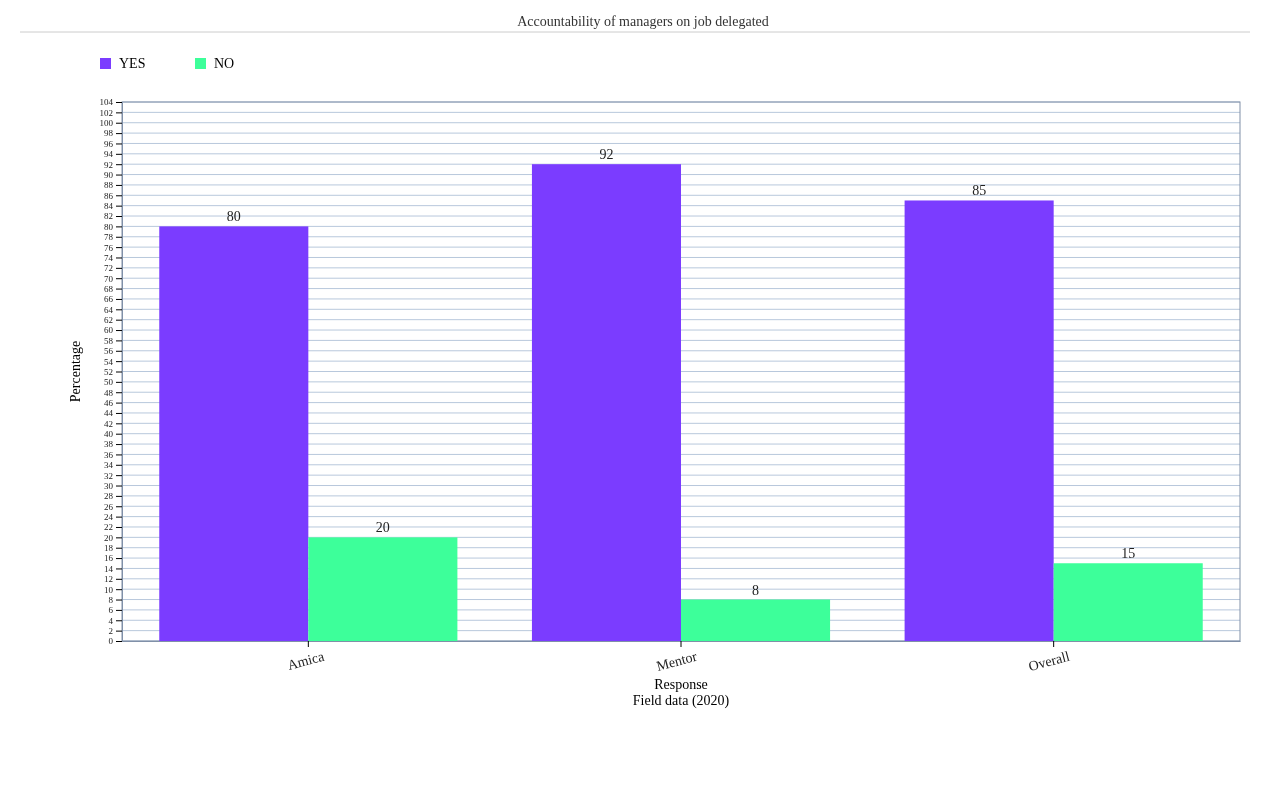  What do you see at coordinates (233, 217) in the screenshot?
I see `data-label: 80` at bounding box center [233, 217].